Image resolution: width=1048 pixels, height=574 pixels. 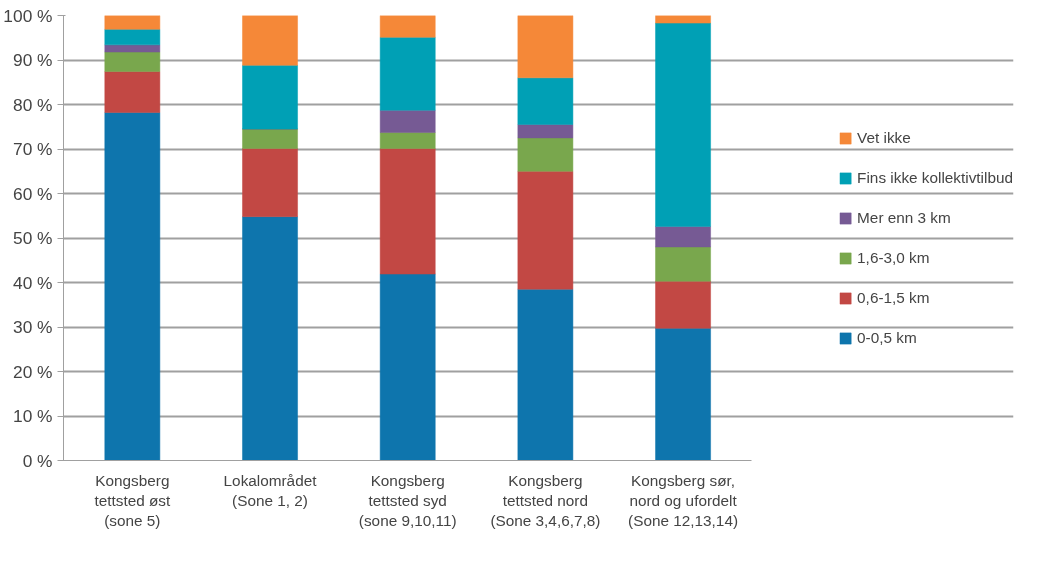 I want to click on x-tick-label: Kongsberg sør, nord og ufordelt (Sone 12,13,14), so click(x=683, y=500).